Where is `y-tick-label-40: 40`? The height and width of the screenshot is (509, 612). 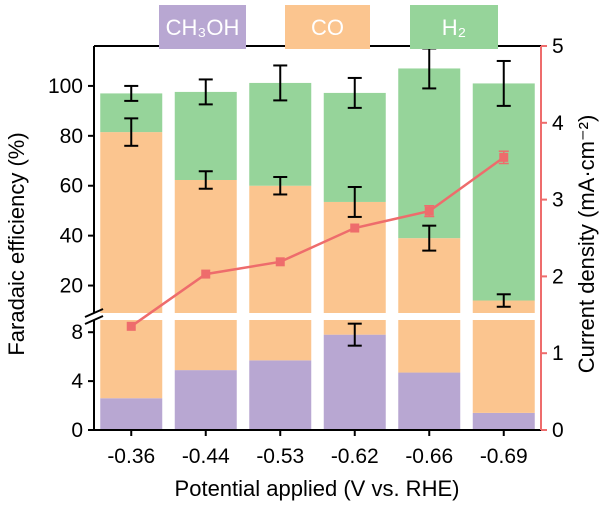
y-tick-label-40: 40 is located at coordinates (71, 236).